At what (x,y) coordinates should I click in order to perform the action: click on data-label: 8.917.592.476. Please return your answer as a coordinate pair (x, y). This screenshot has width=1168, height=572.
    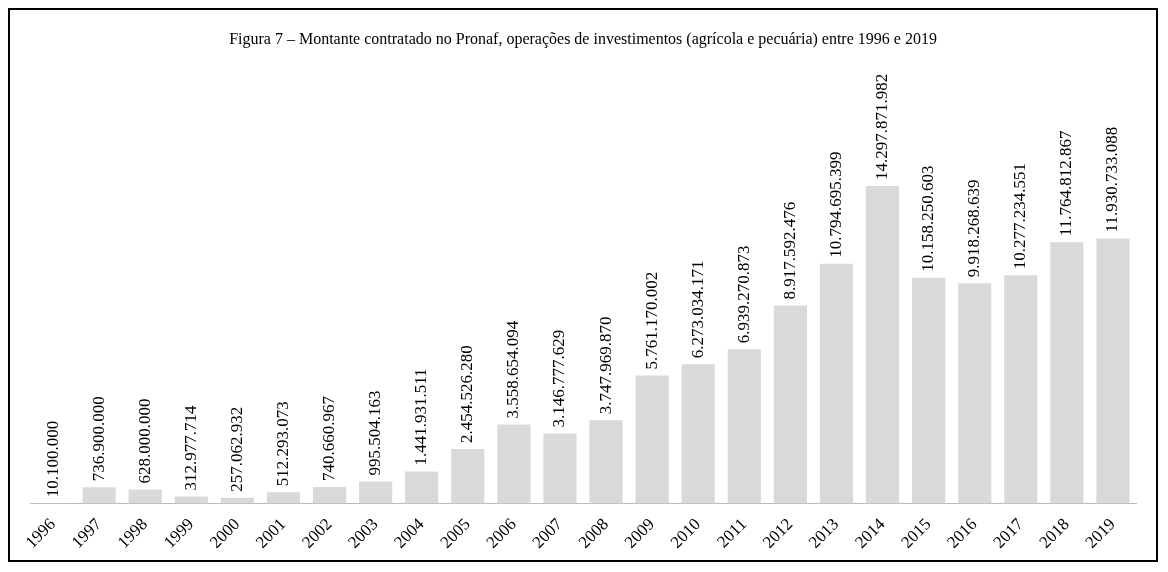
    Looking at the image, I should click on (789, 250).